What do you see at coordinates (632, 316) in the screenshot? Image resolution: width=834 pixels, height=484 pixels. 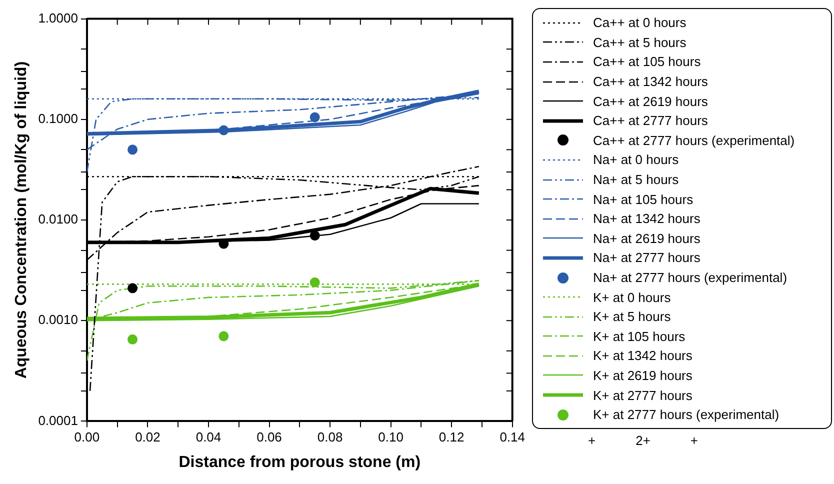 I see `legend-label: K+ at 5 hours` at bounding box center [632, 316].